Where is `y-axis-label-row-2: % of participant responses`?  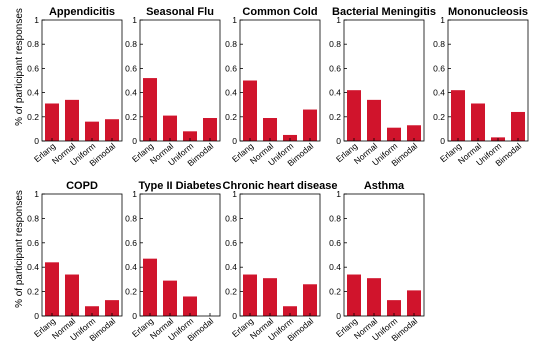 y-axis-label-row-2: % of participant responses is located at coordinates (19, 249).